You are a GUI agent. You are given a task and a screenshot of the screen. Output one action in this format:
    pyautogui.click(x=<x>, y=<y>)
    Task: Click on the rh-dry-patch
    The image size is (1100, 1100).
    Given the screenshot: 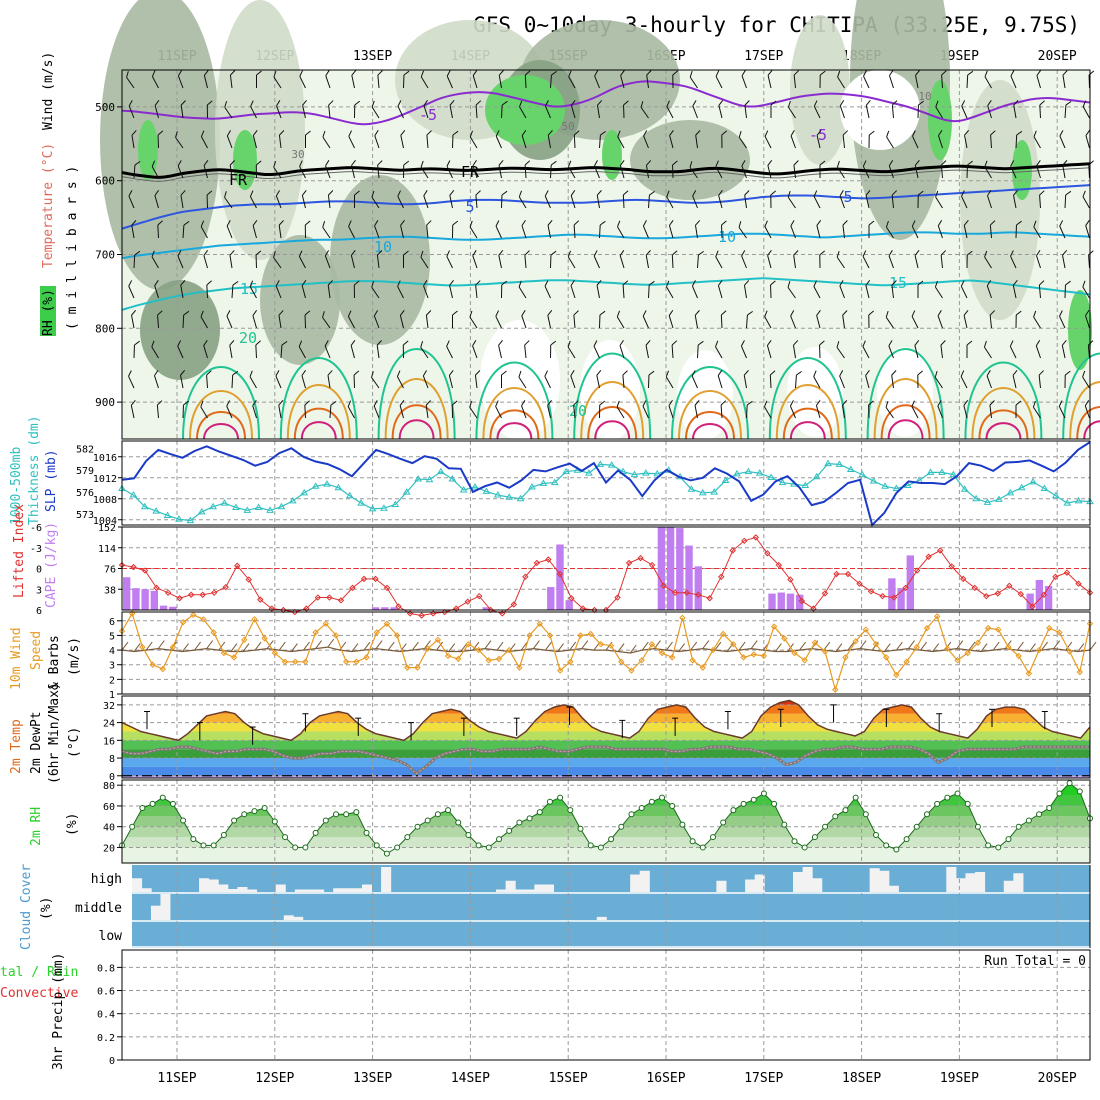 What is the action you would take?
    pyautogui.click(x=880, y=110)
    